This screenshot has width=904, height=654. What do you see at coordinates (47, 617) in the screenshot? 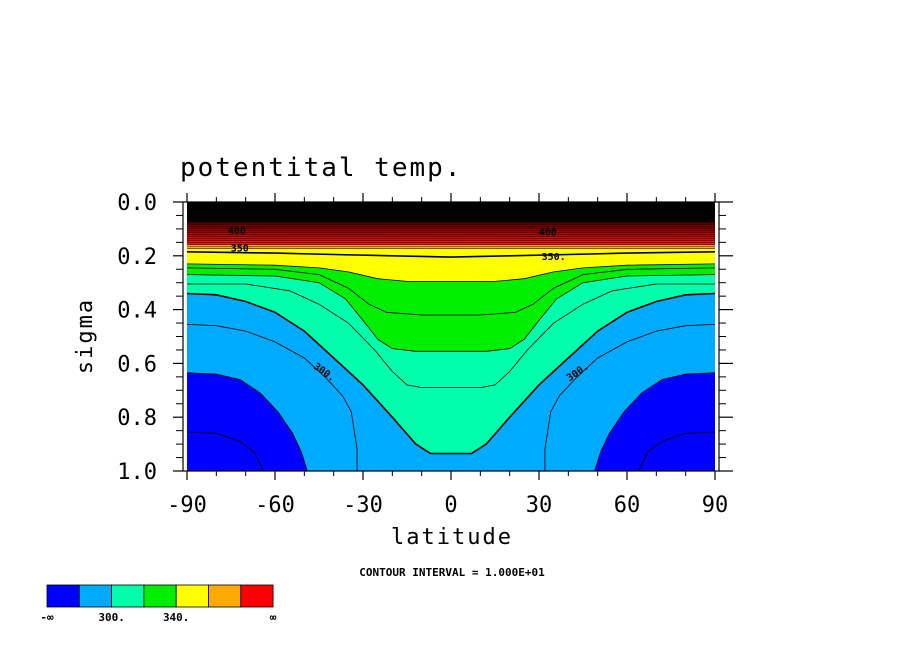
I see `legend-label-0: -∞` at bounding box center [47, 617].